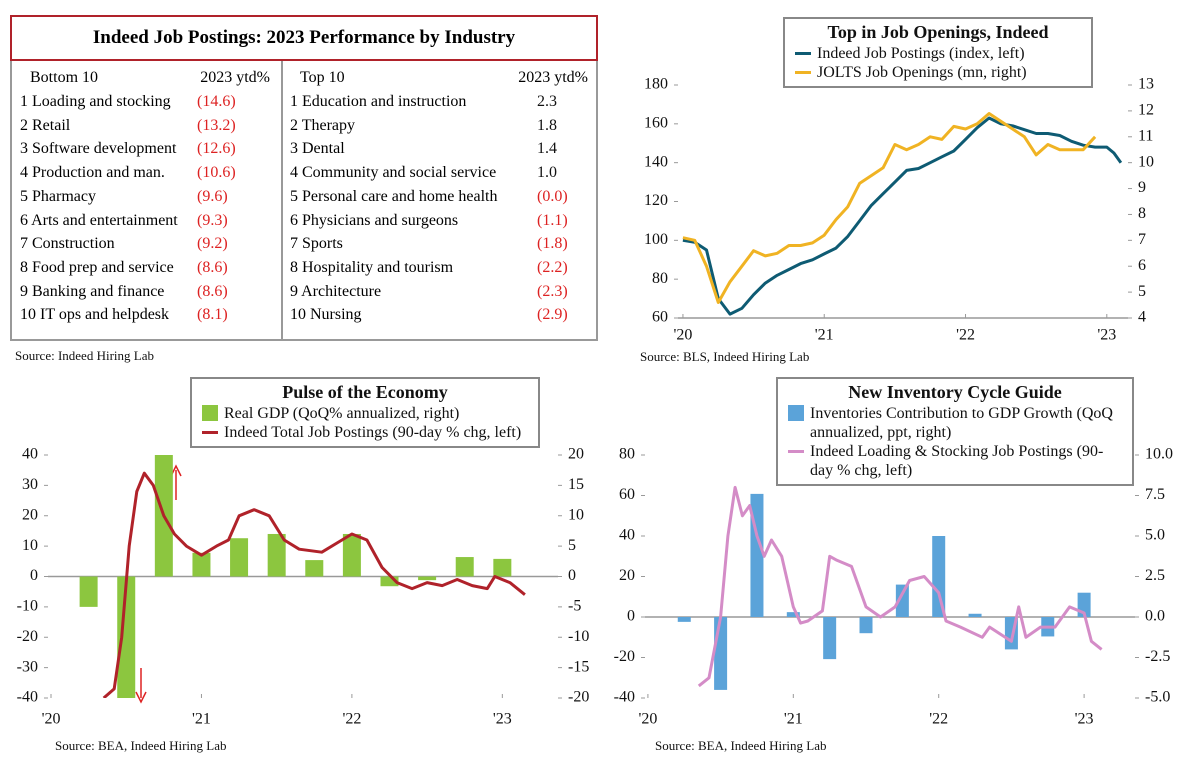 This screenshot has width=1200, height=764. Describe the element at coordinates (578, 697) in the screenshot. I see `y2-tick-label: -20` at that location.